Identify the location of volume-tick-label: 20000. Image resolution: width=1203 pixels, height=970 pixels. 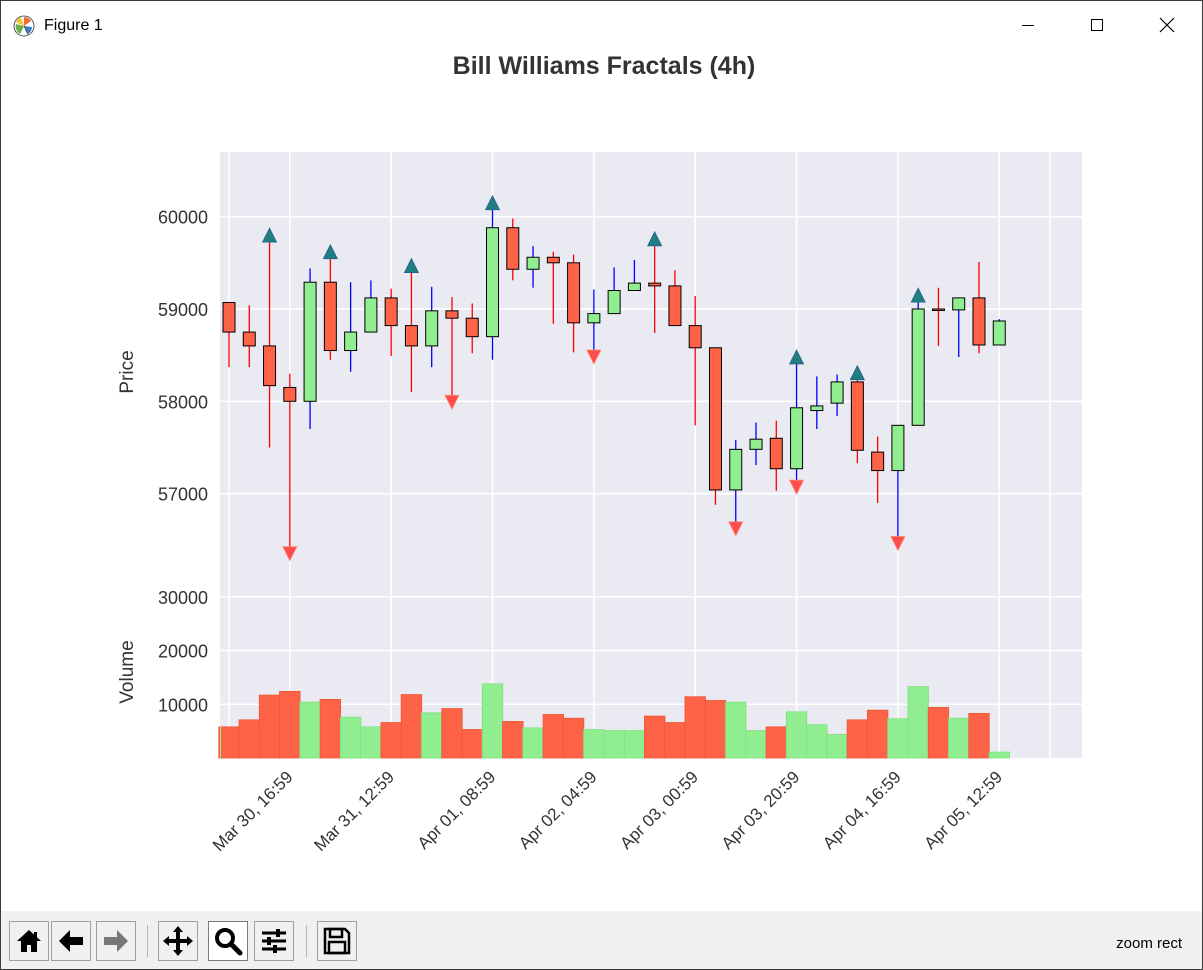
(183, 652).